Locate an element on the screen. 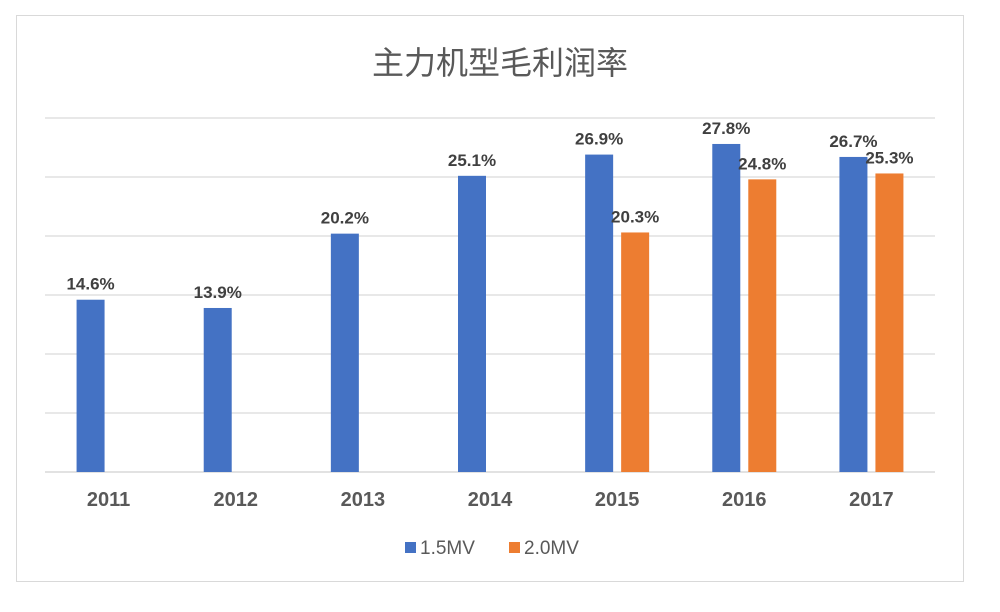 The height and width of the screenshot is (612, 1000). chart-title: 主力机型毛利润率 is located at coordinates (499, 63).